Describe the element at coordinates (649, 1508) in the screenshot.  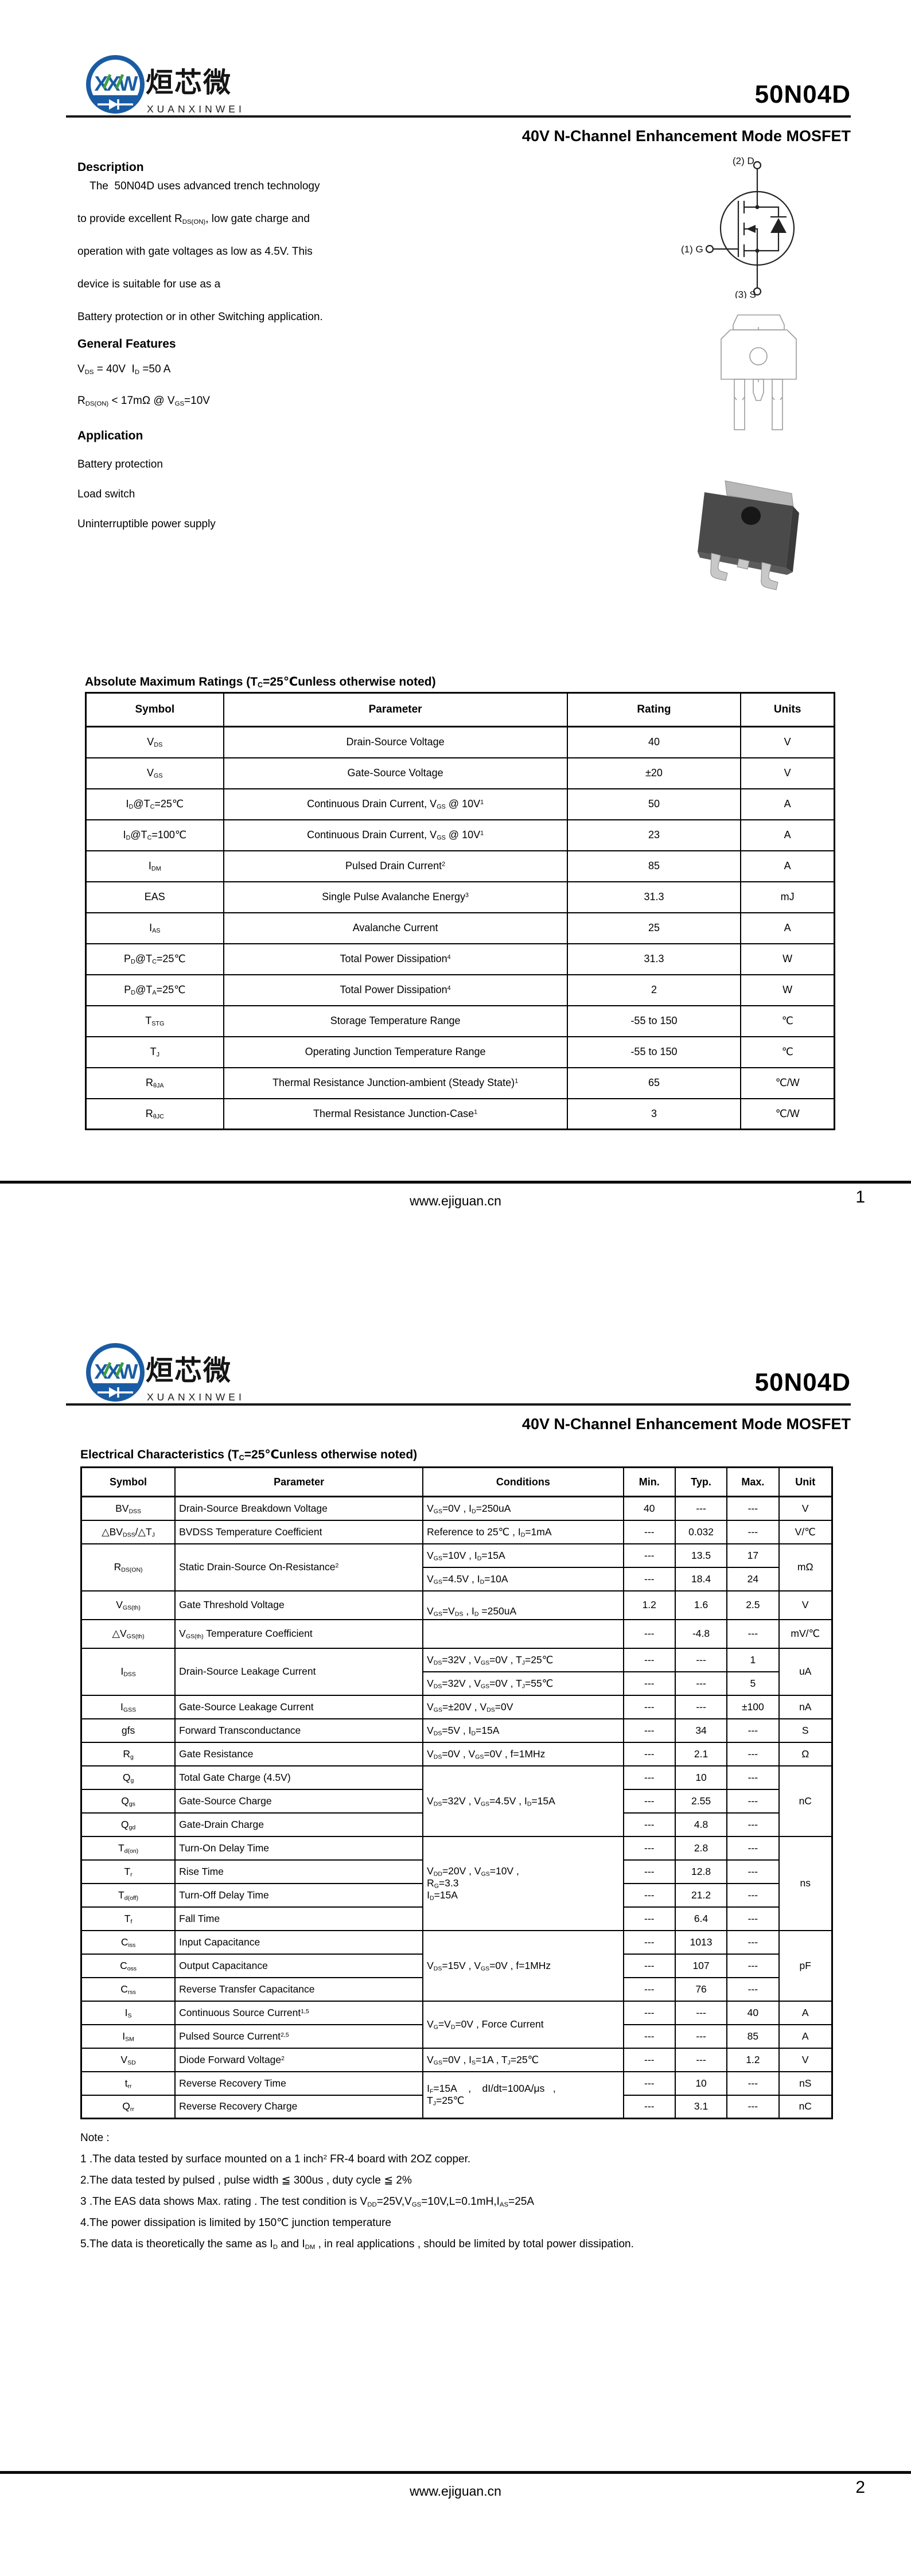
I see `table-cell: 40` at that location.